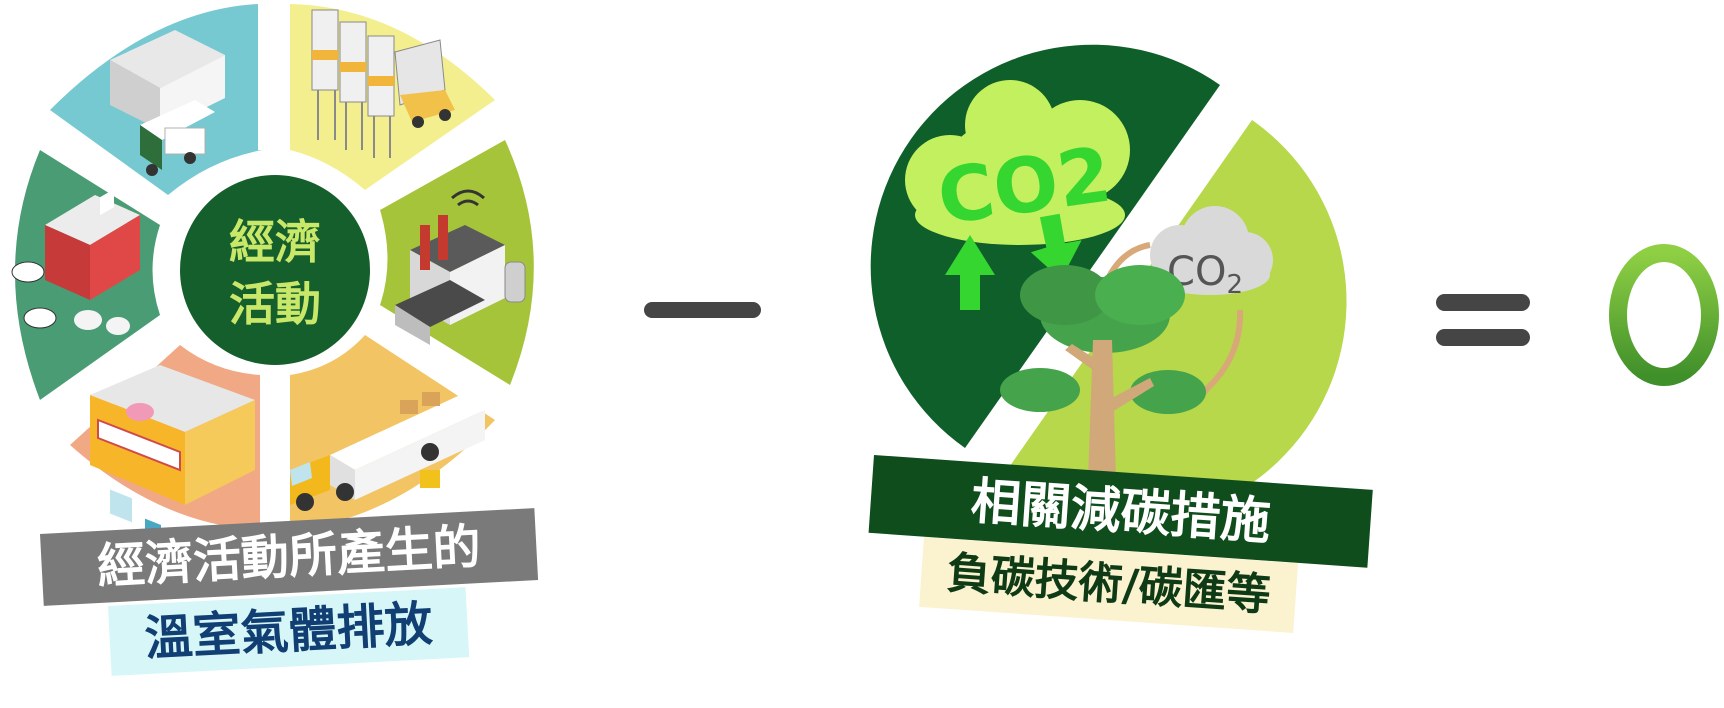 This screenshot has width=1724, height=708. I want to click on arrow-down-icon, so click(1056, 246).